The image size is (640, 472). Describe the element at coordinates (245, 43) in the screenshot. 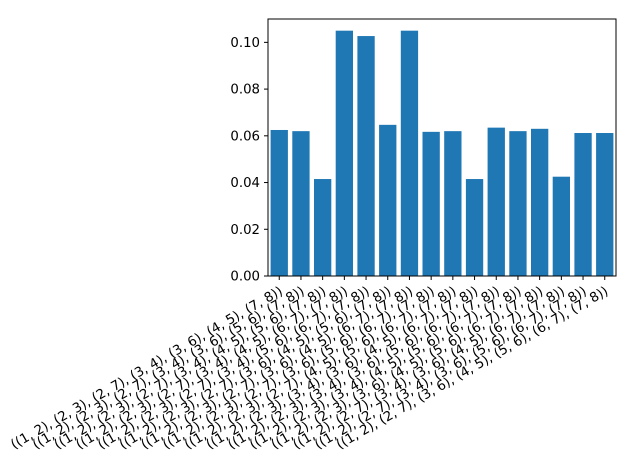

I see `y-tick-label: 0.10` at that location.